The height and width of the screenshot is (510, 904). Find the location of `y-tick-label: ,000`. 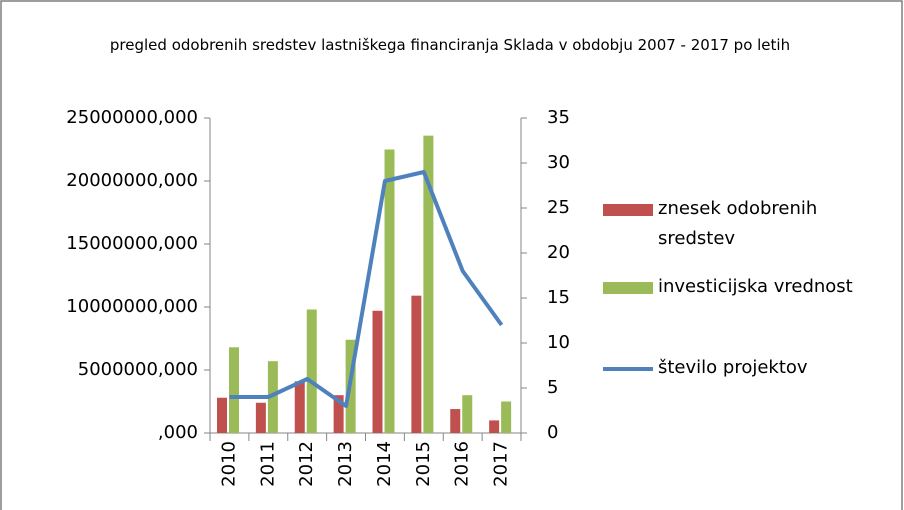

y-tick-label: ,000 is located at coordinates (178, 432).